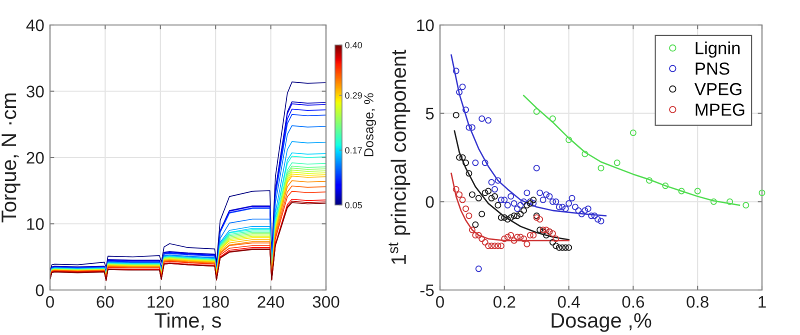 This screenshot has width=800, height=335. Describe the element at coordinates (353, 45) in the screenshot. I see `color-bar-label: 0.40` at that location.